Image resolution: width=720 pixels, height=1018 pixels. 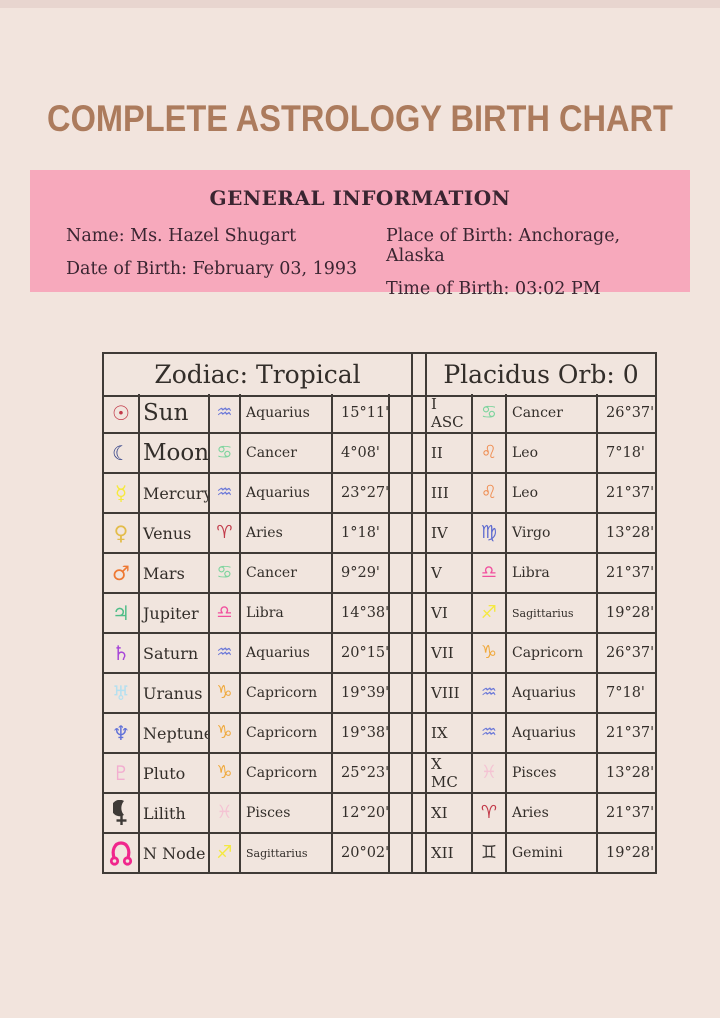 What do you see at coordinates (450, 734) in the screenshot?
I see `house-name: IX` at bounding box center [450, 734].